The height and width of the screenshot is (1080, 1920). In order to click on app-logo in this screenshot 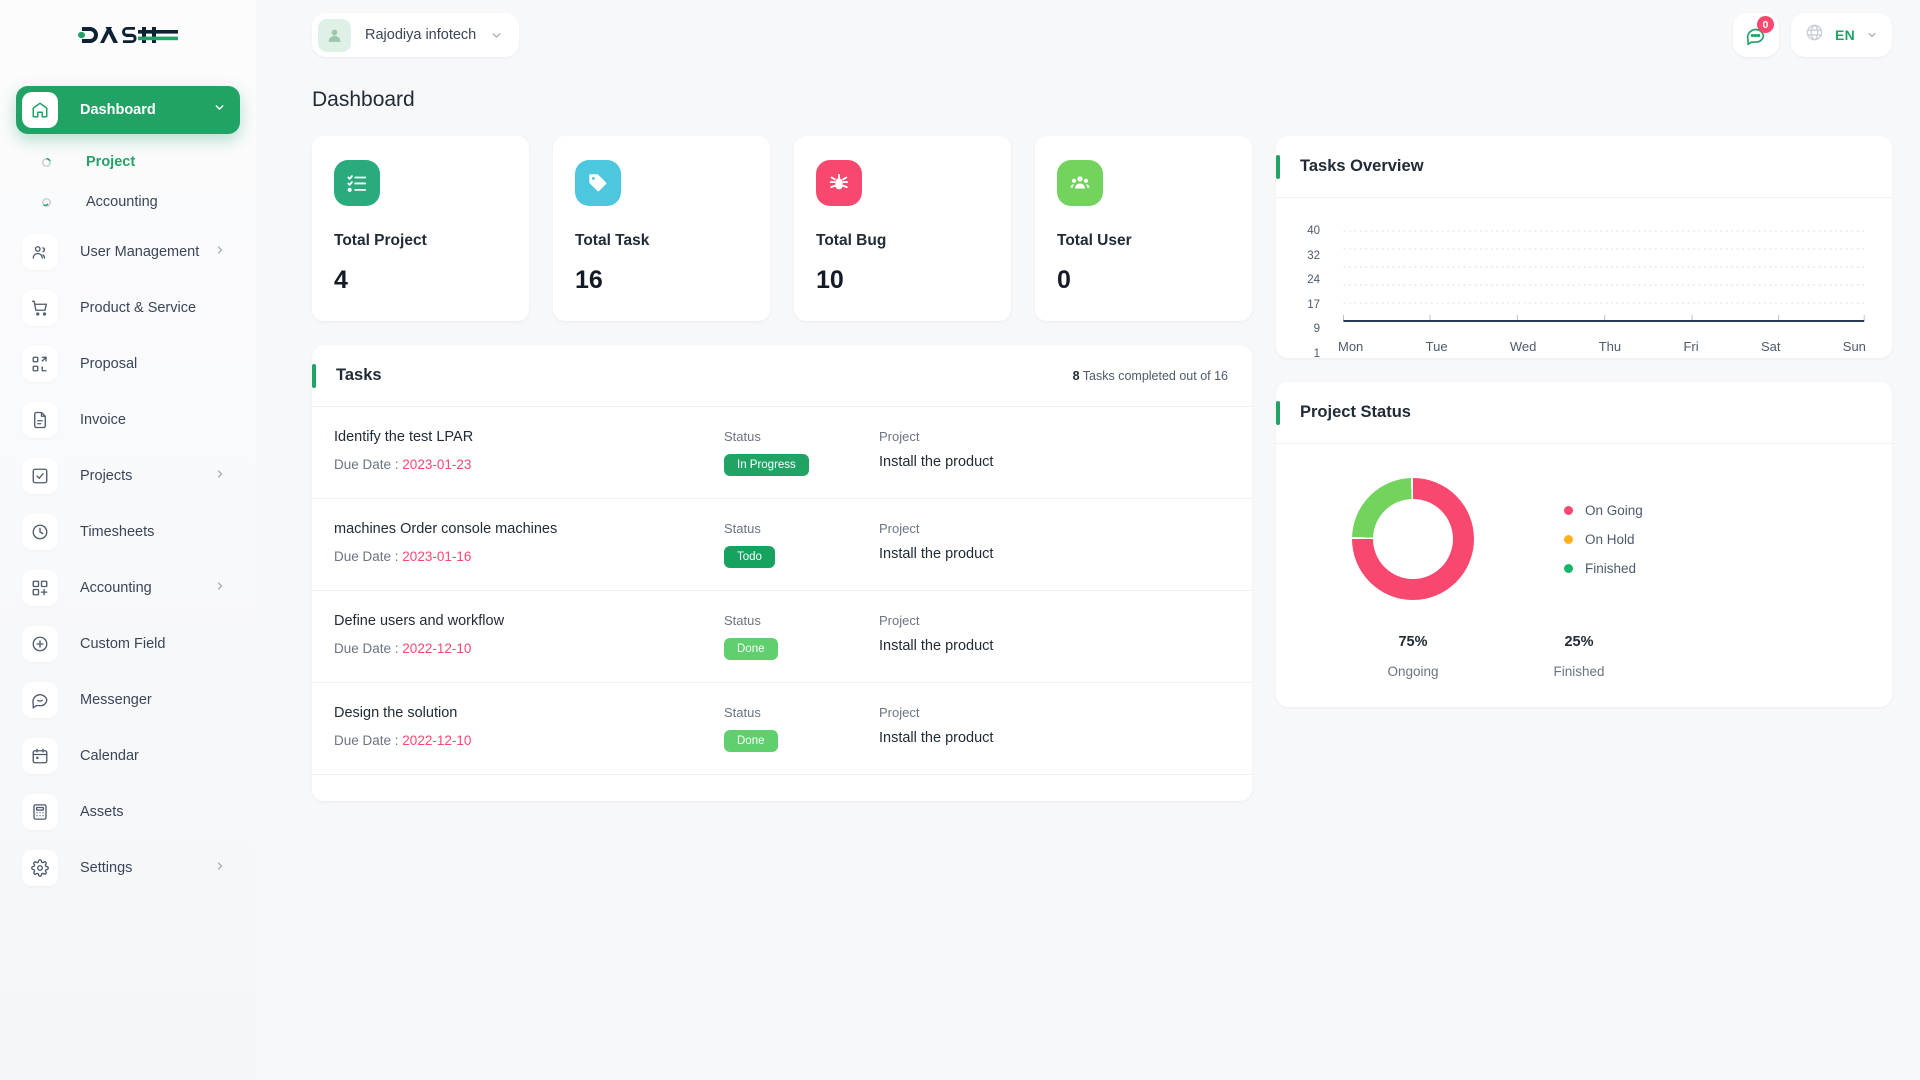, I will do `click(128, 35)`.